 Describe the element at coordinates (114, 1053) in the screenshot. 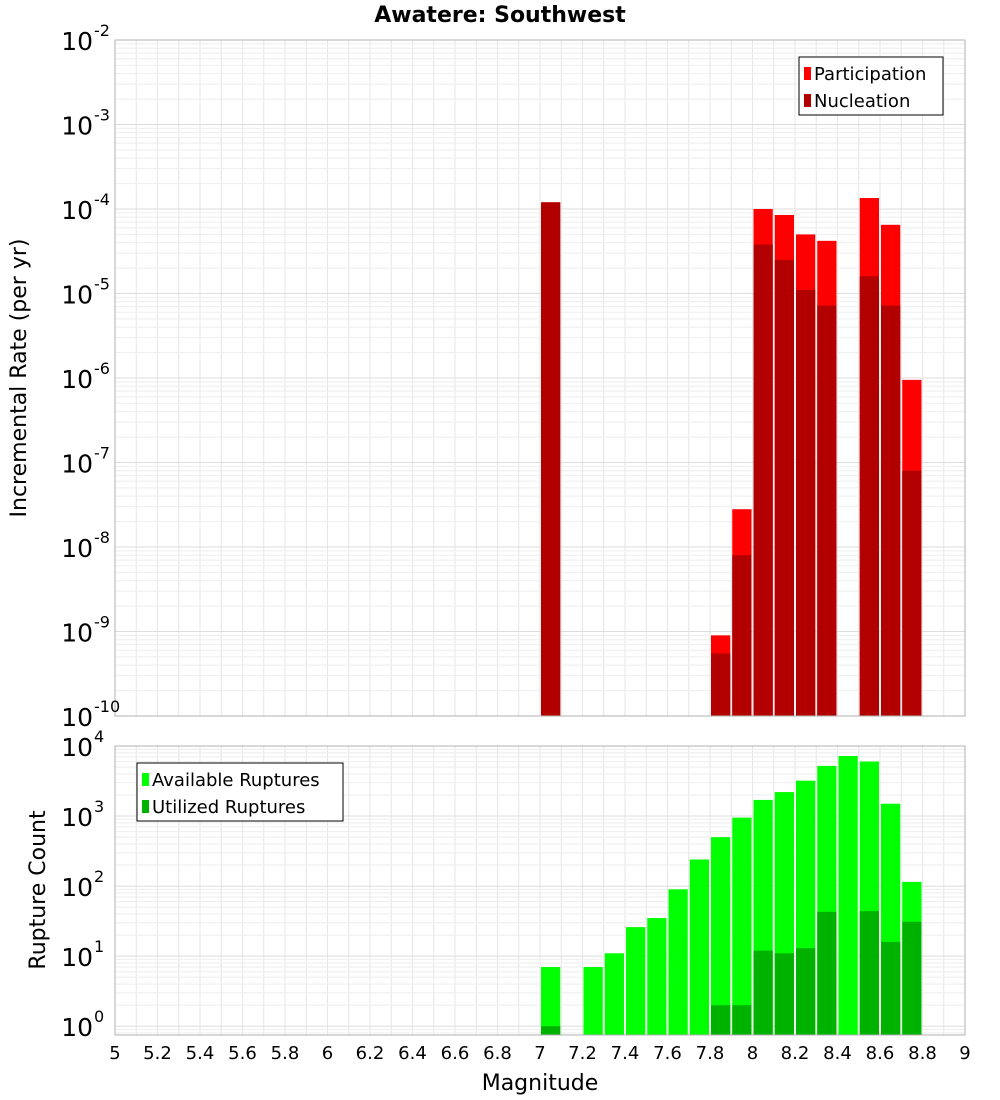

I see `x-tick-label: 5` at that location.